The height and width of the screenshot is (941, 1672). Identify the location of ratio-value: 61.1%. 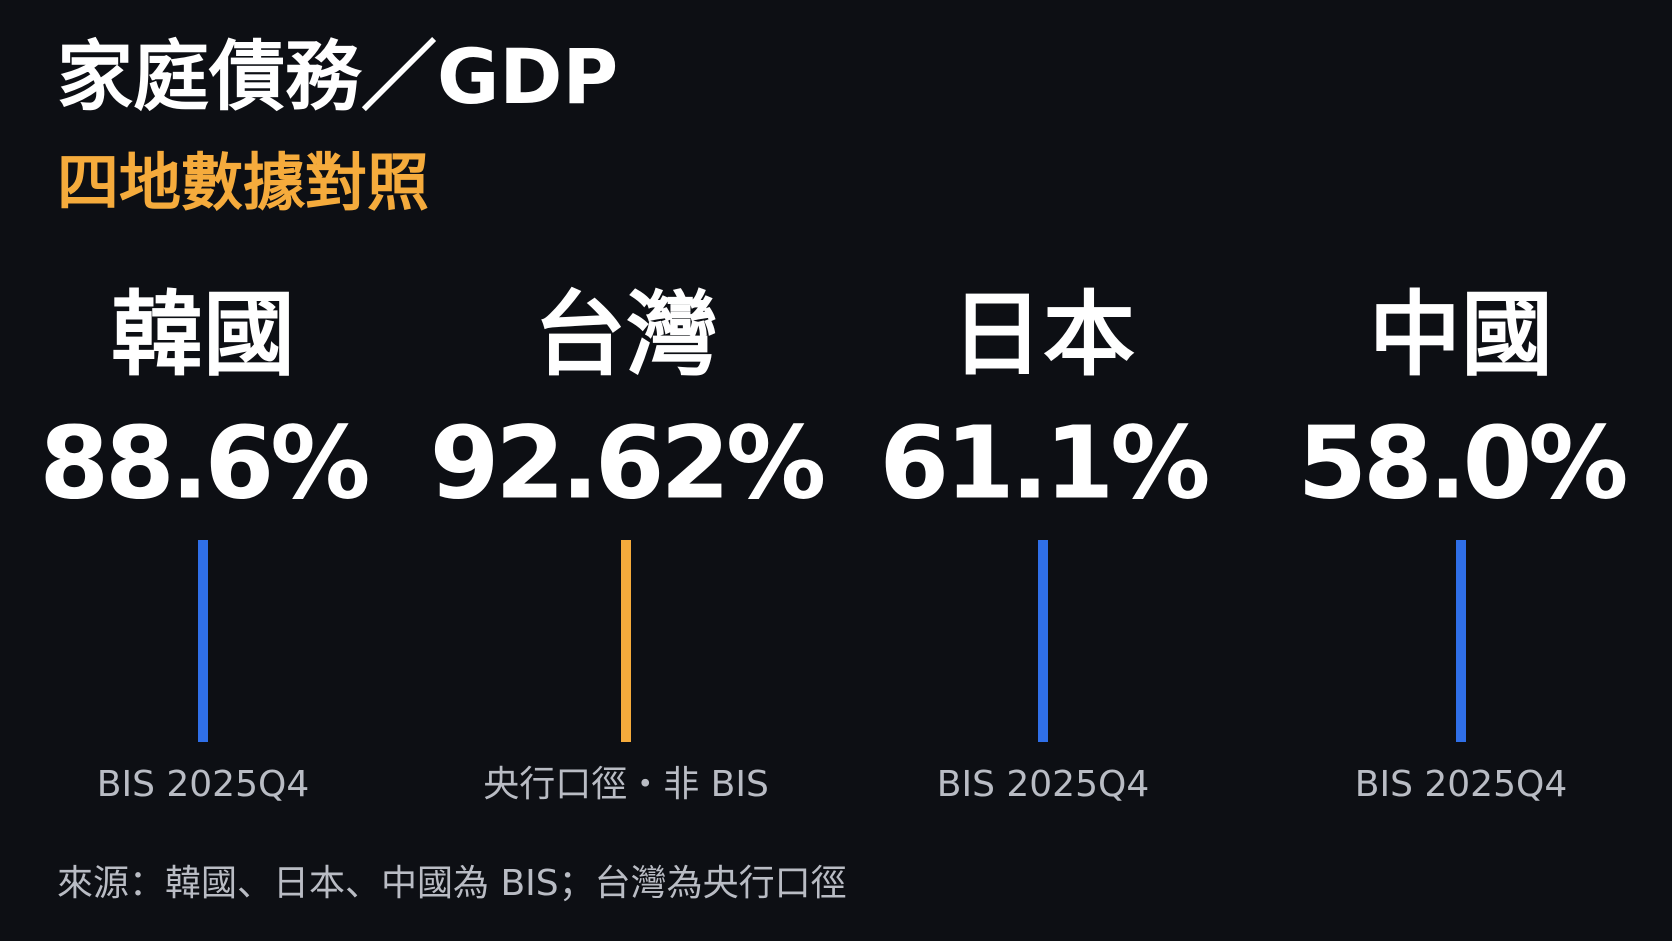
(1044, 462).